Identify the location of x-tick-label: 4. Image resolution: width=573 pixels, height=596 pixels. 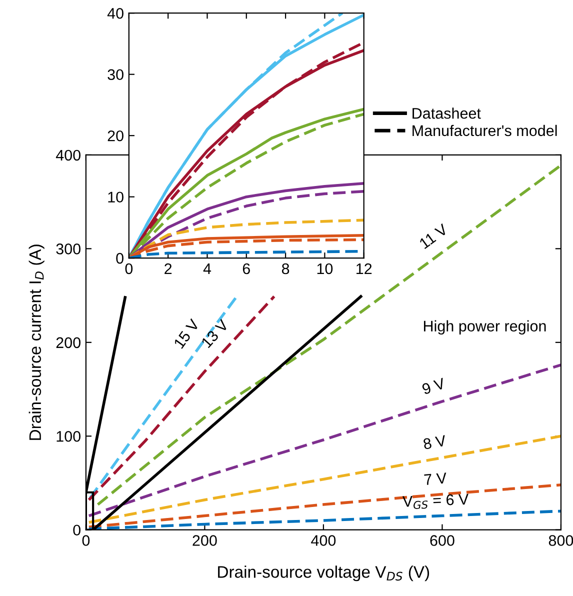
(207, 268).